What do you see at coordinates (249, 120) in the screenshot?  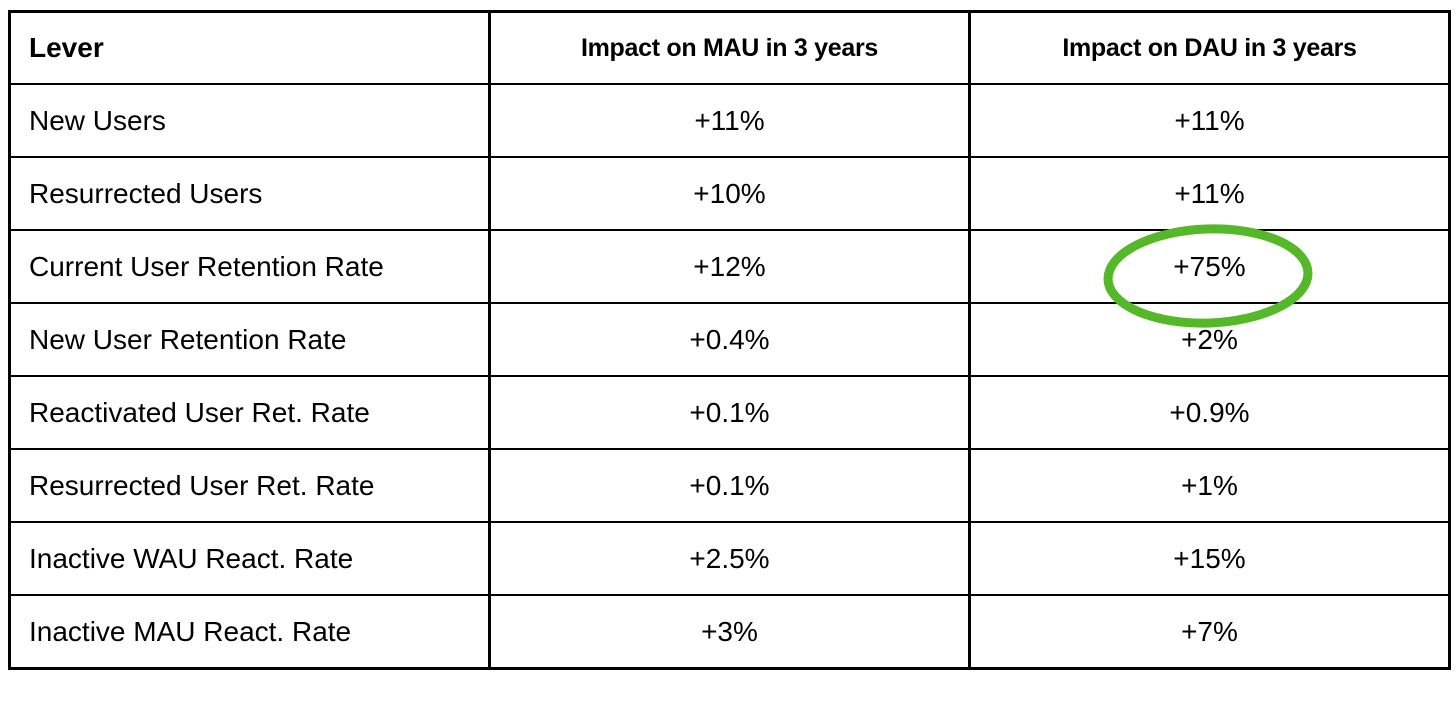 I see `lever-cell: New Users` at bounding box center [249, 120].